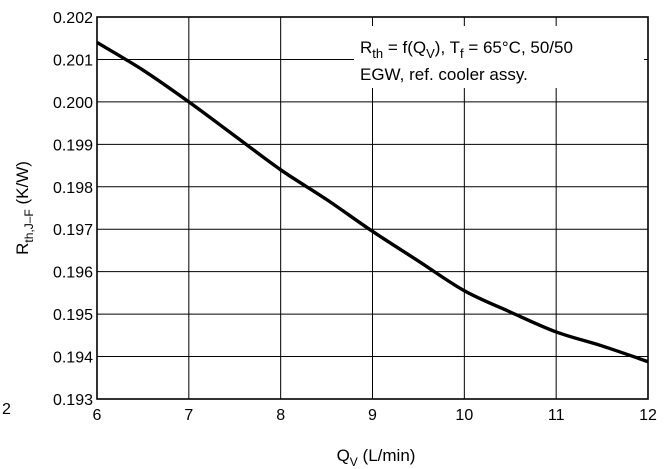 This screenshot has height=469, width=666. Describe the element at coordinates (648, 415) in the screenshot. I see `x-tick-label-6: 12` at that location.